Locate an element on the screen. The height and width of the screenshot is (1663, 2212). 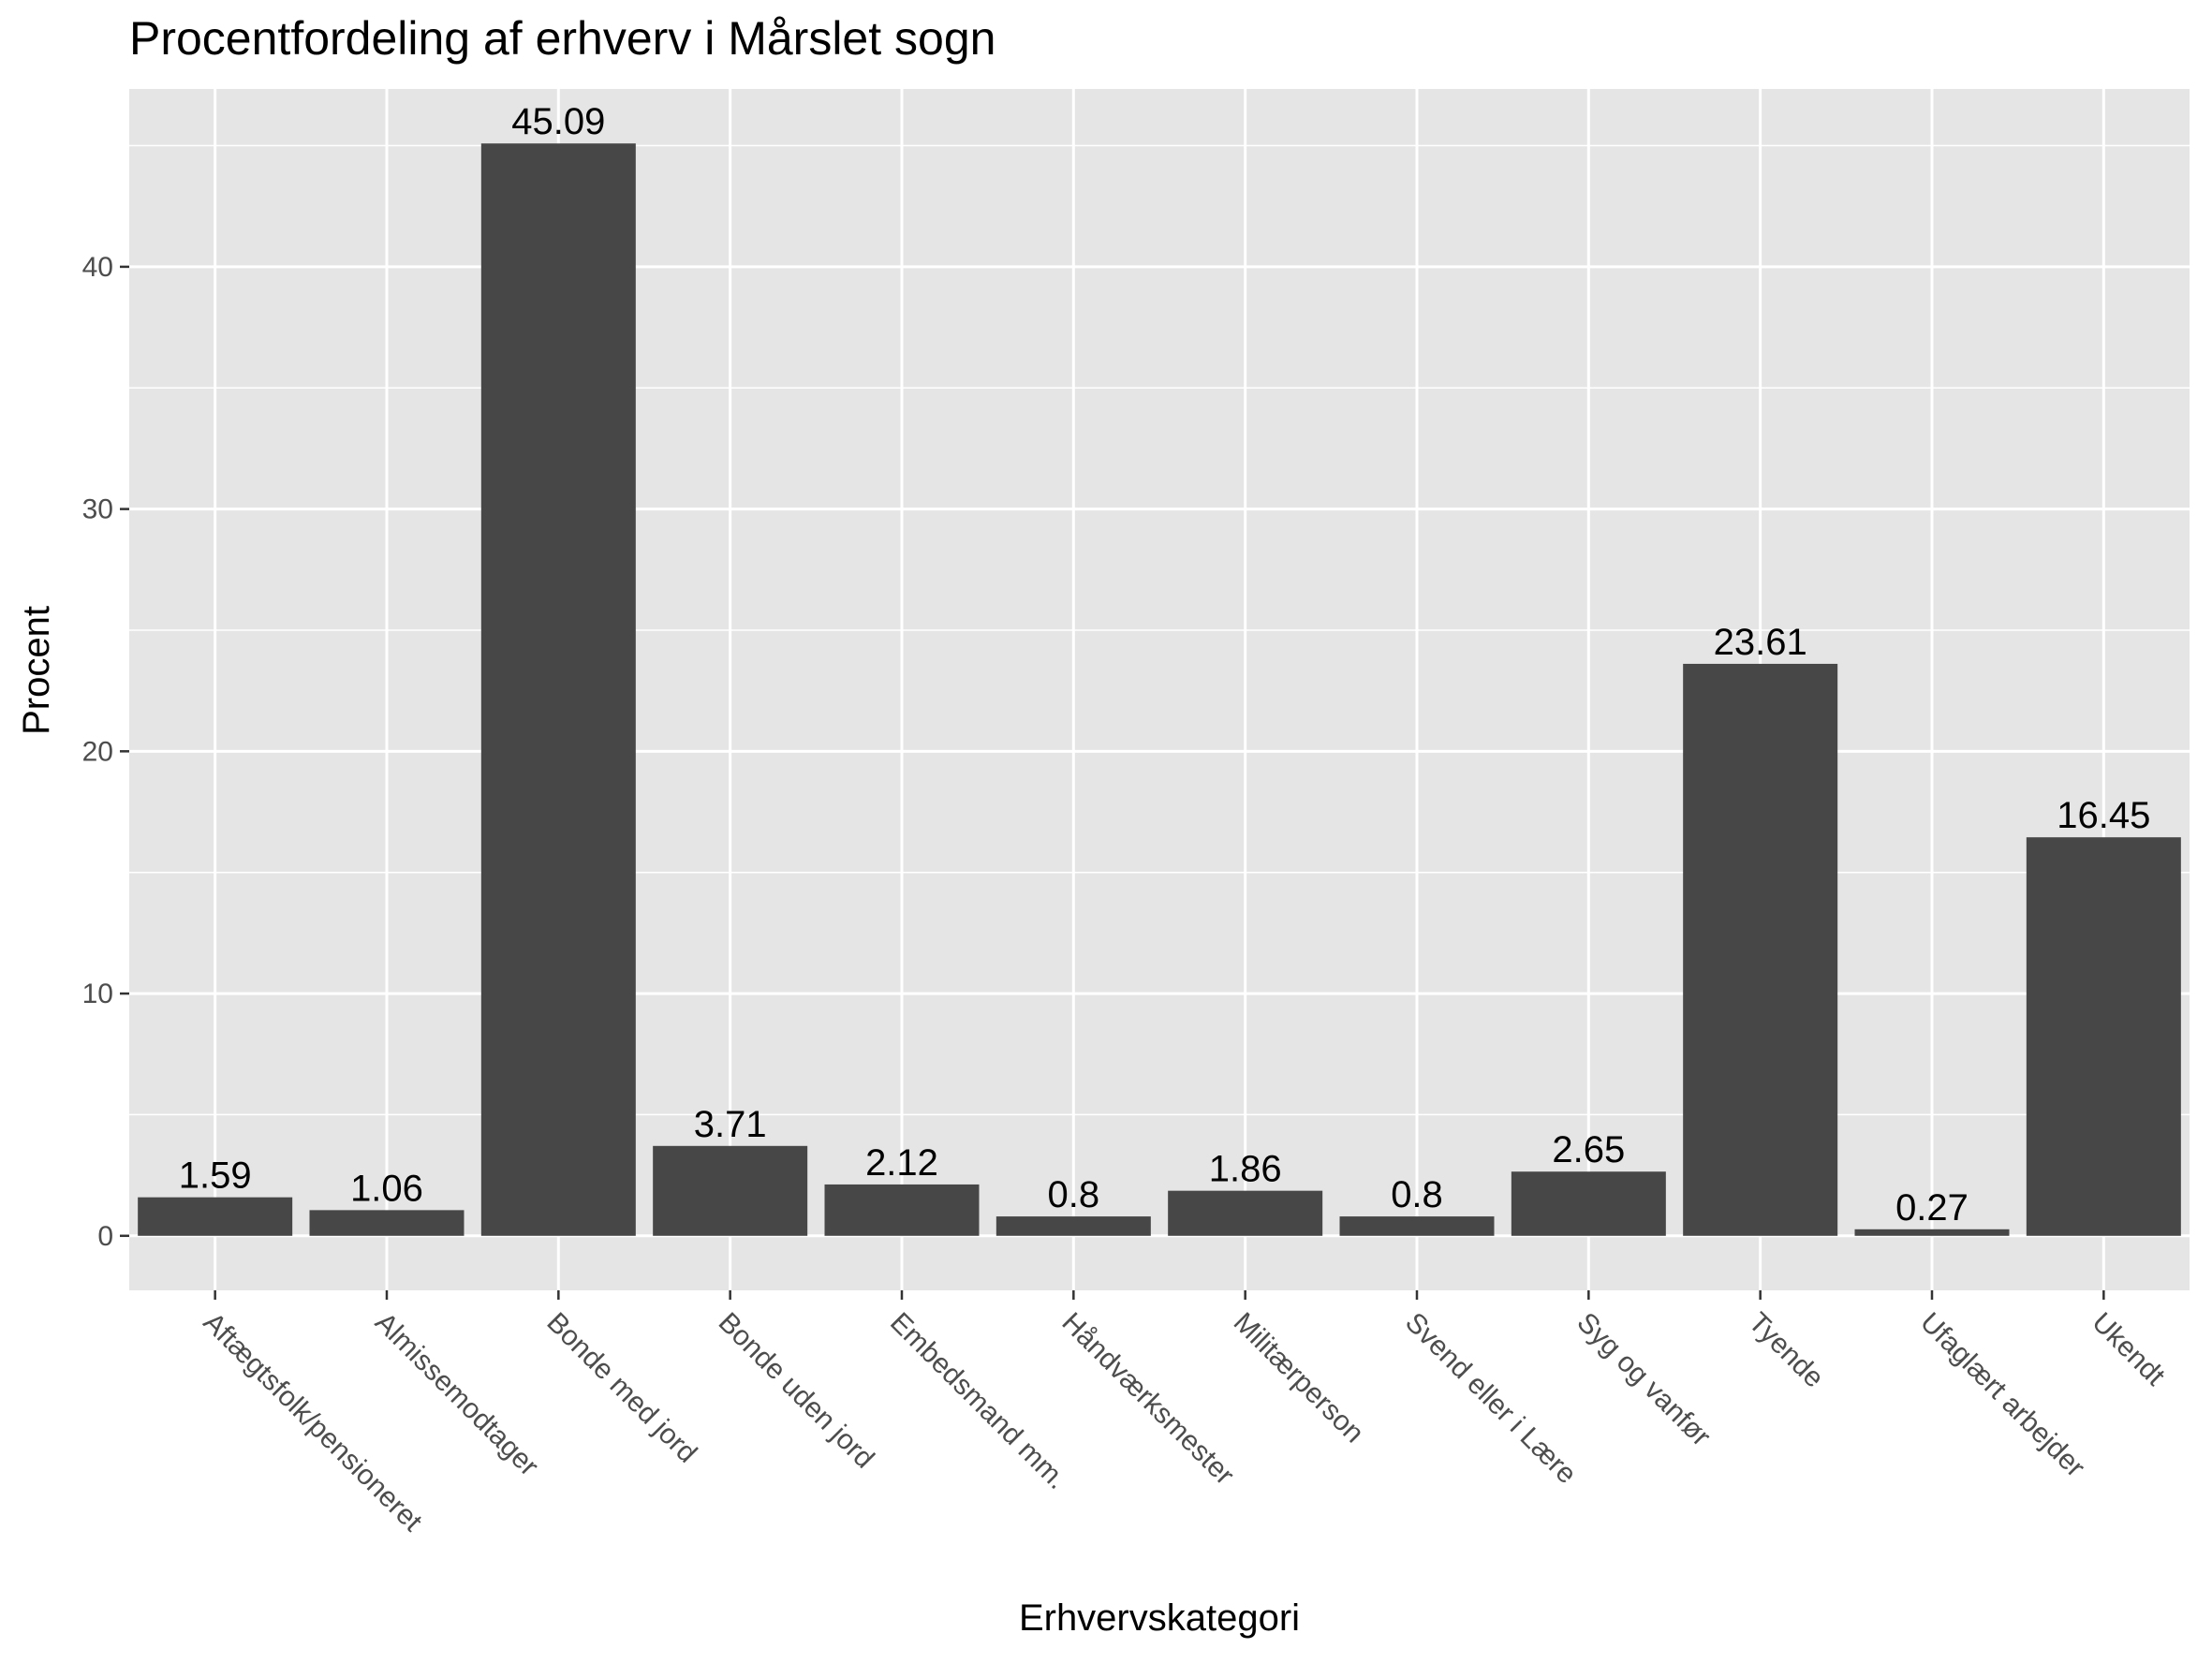
y-axis: 0 10 20 30 40 is located at coordinates (106, 752).